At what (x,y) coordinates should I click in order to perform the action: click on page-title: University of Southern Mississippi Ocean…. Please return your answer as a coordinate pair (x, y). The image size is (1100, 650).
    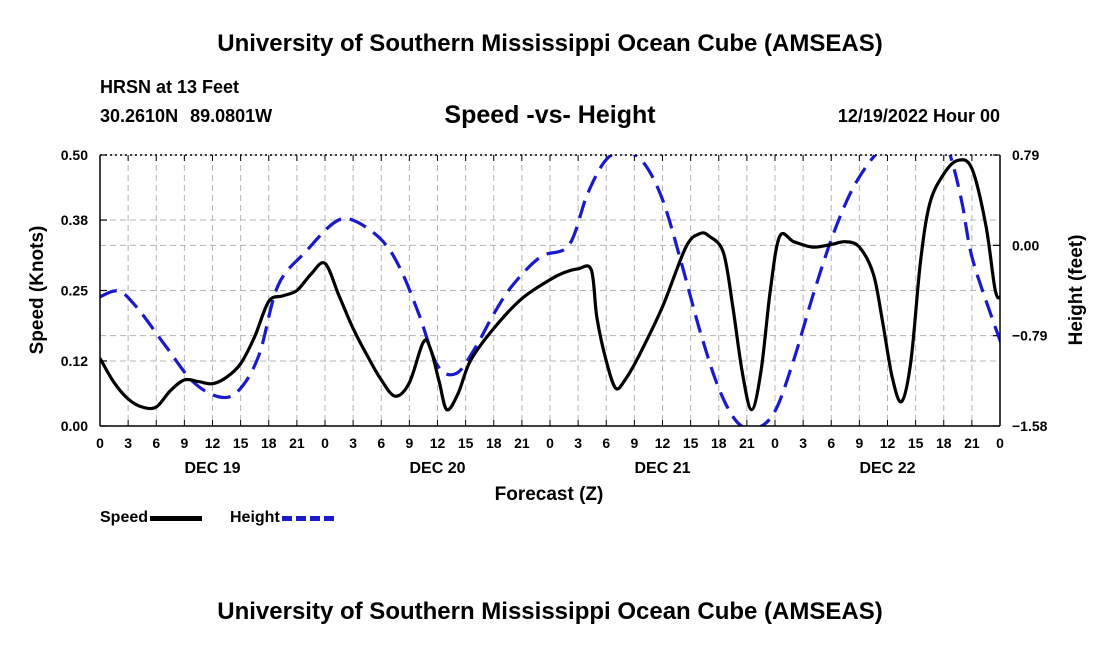
    Looking at the image, I should click on (550, 43).